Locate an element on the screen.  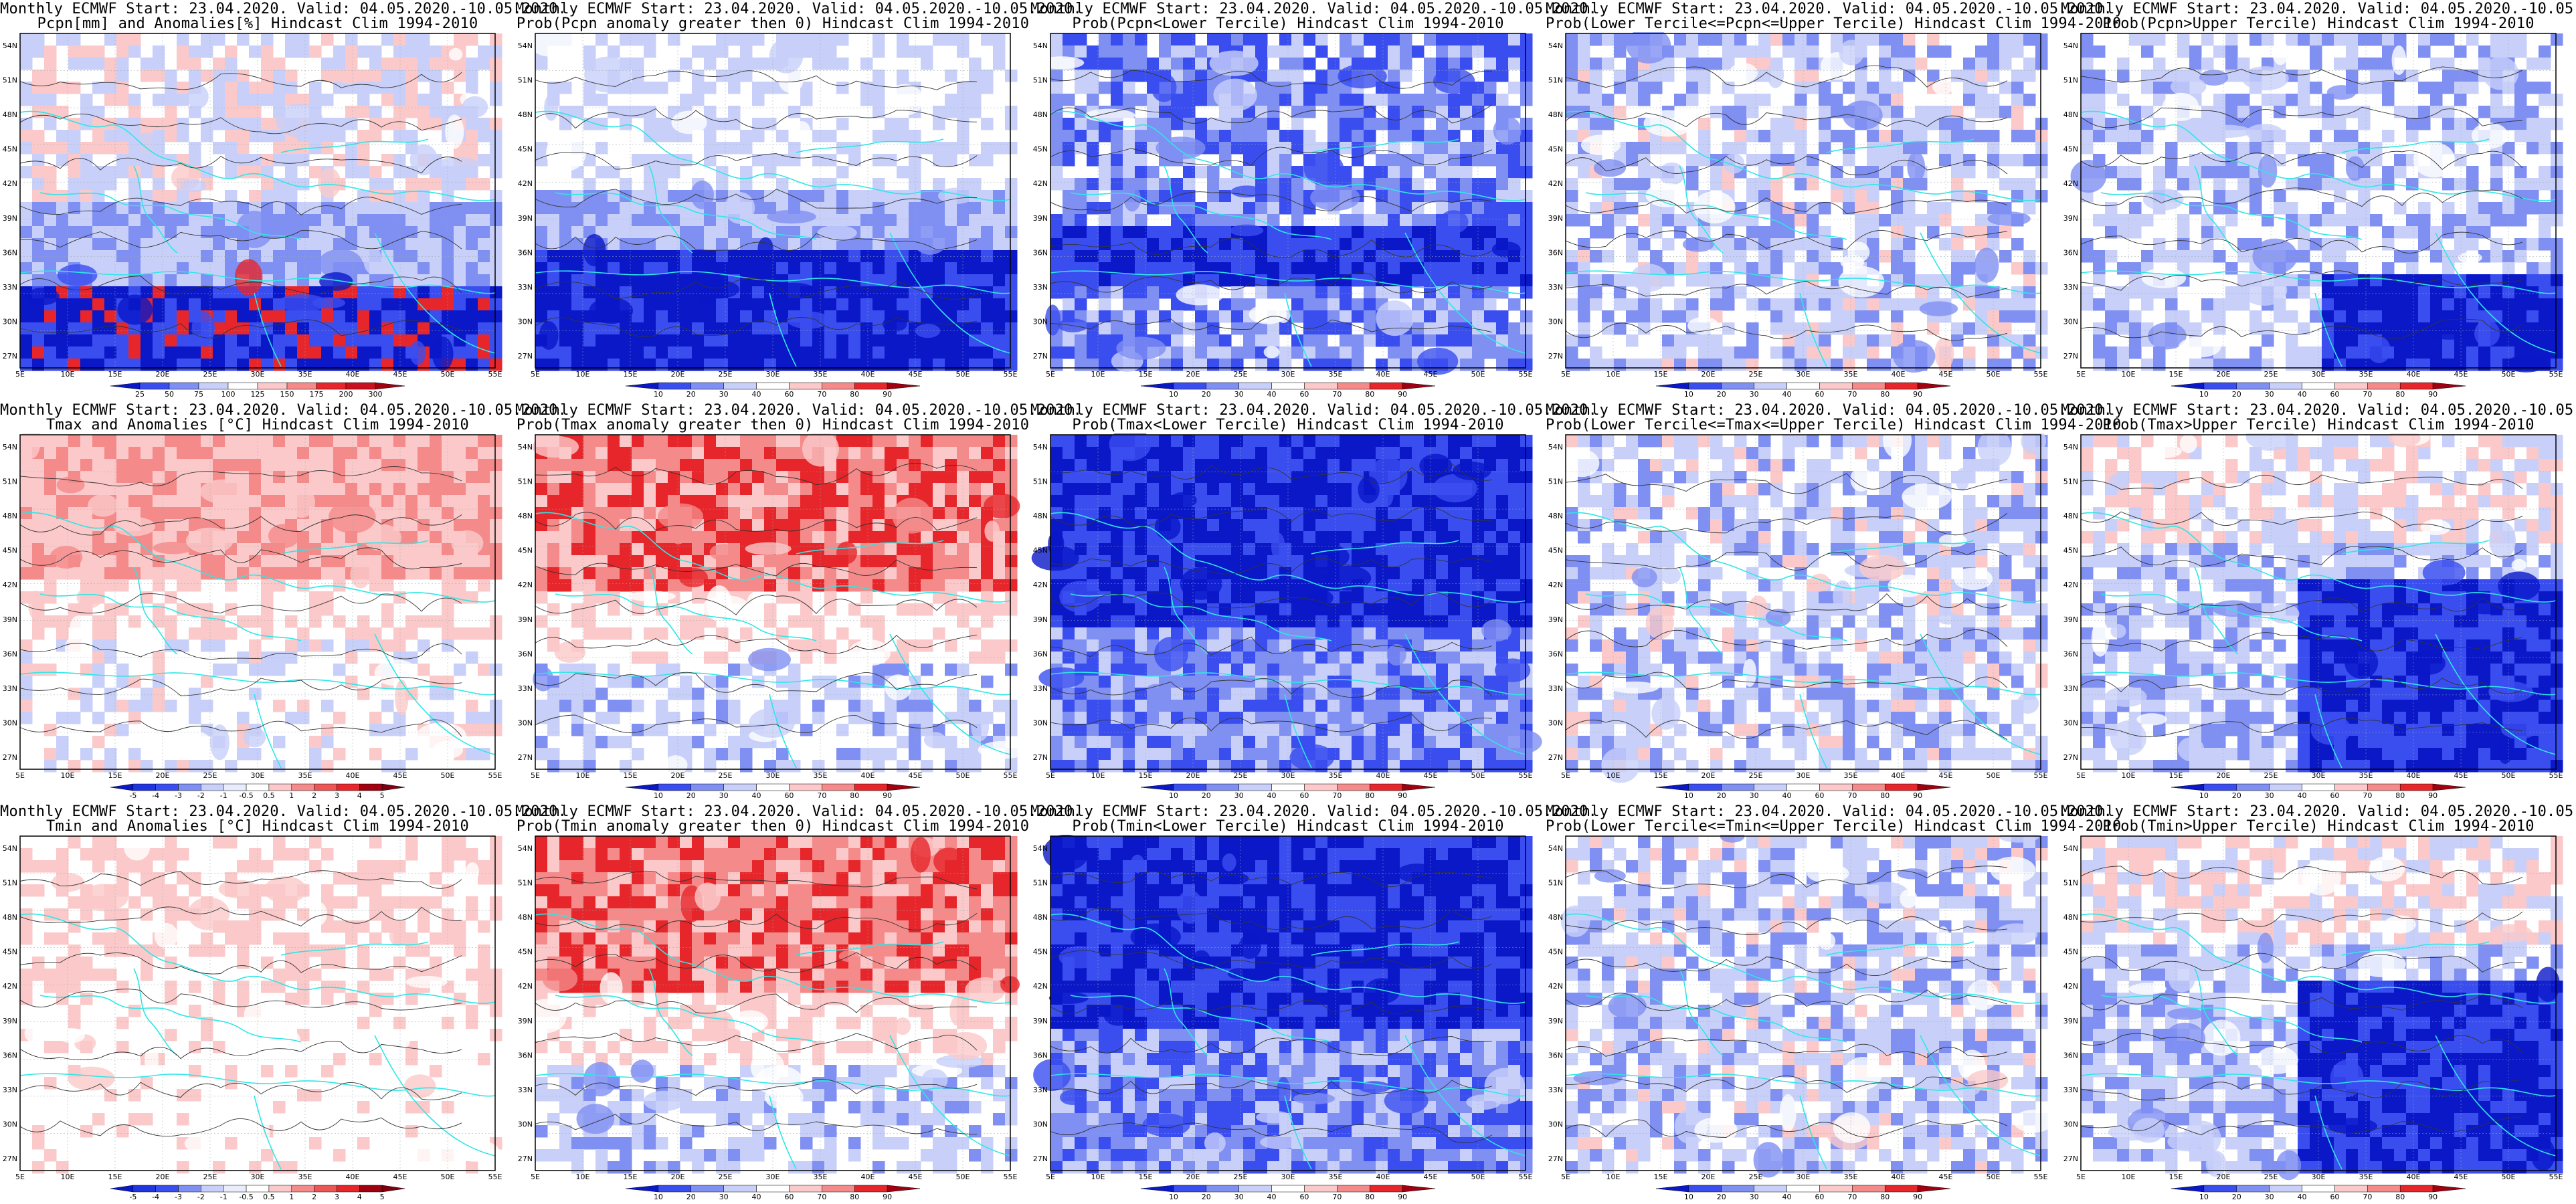
graticule is located at coordinates (1288, 1003).